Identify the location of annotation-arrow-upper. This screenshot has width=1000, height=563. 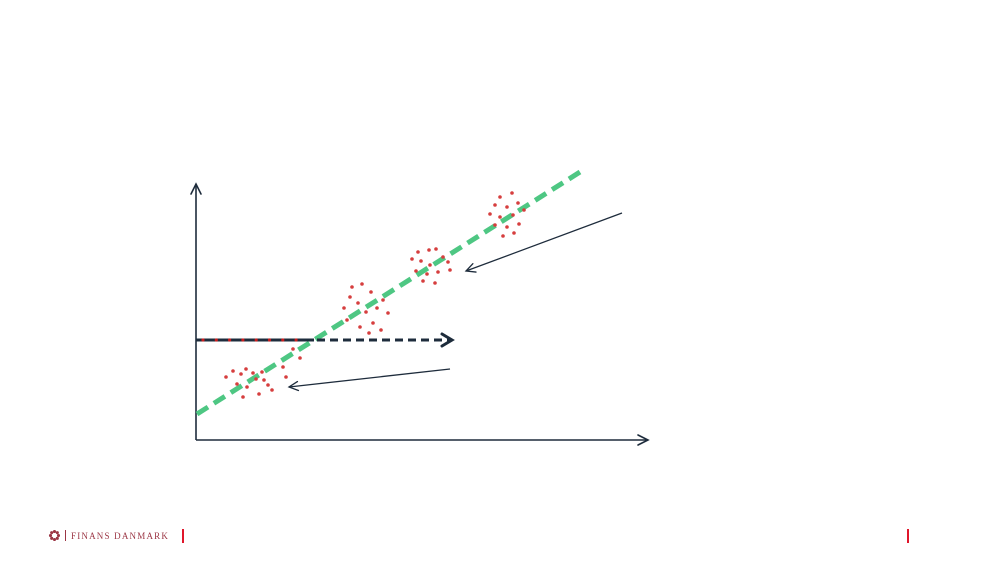
(543, 242).